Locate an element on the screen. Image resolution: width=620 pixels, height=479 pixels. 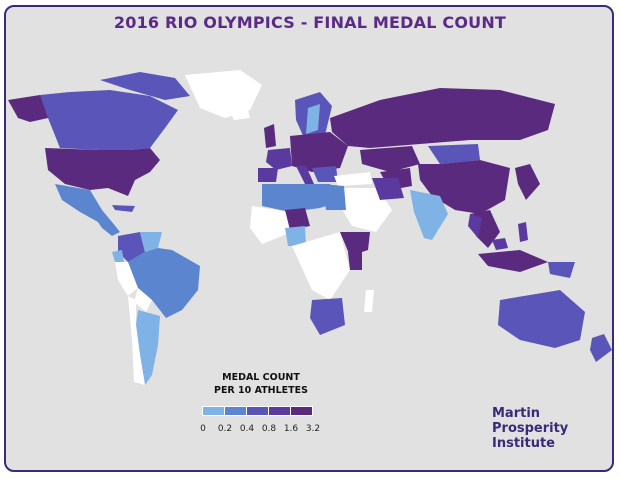
region-france is located at coordinates (279, 159).